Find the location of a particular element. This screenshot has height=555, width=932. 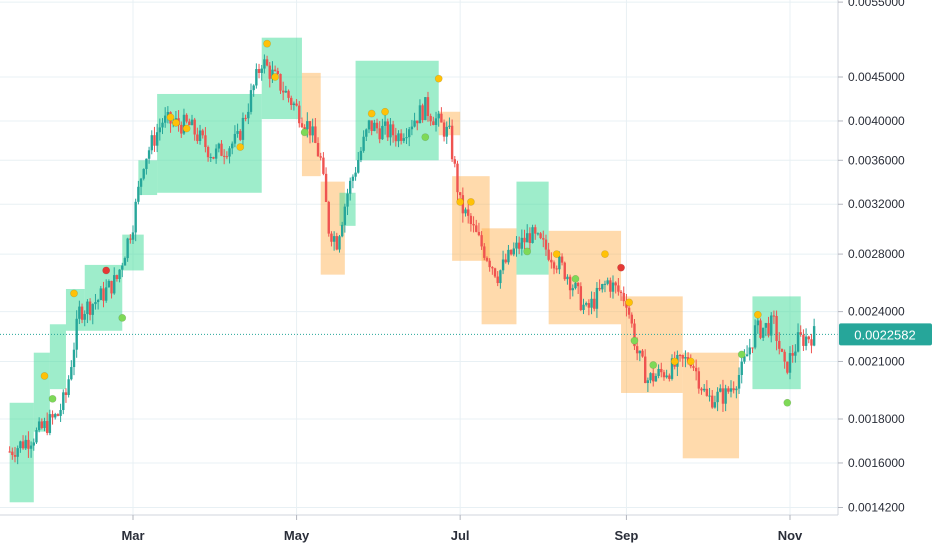

price-tick-label: 0.0024000 is located at coordinates (876, 312).